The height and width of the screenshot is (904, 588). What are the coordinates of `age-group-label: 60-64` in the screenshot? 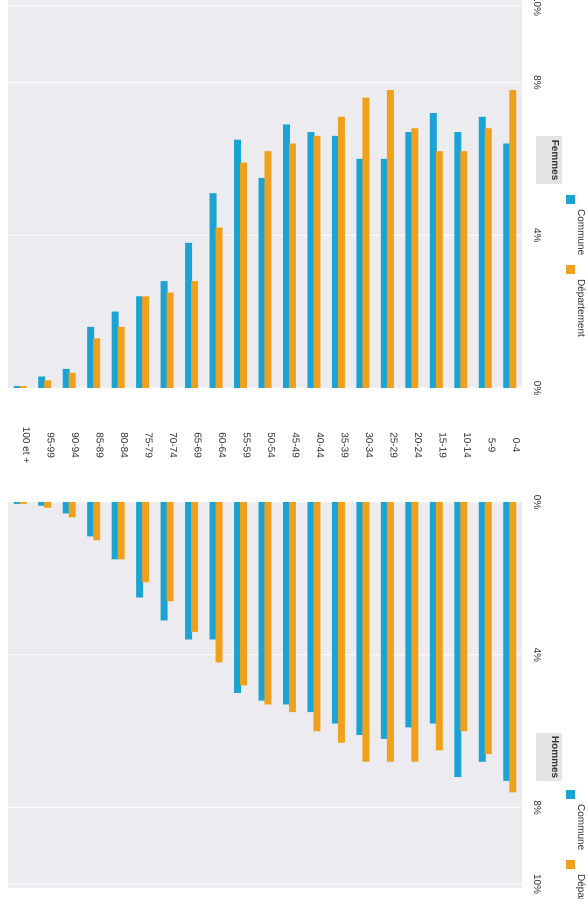 It's located at (221, 445).